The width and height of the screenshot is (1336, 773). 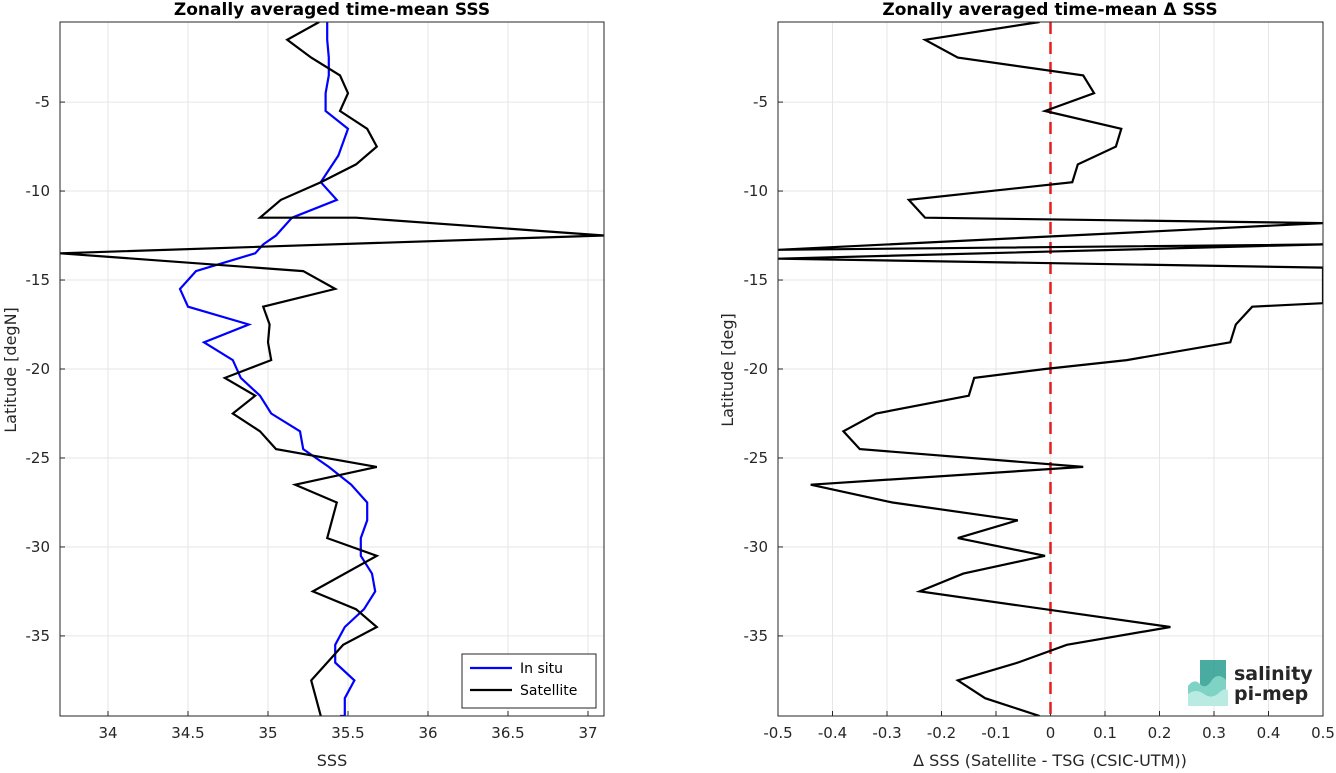 I want to click on legend: In situ Satellite, so click(x=529, y=681).